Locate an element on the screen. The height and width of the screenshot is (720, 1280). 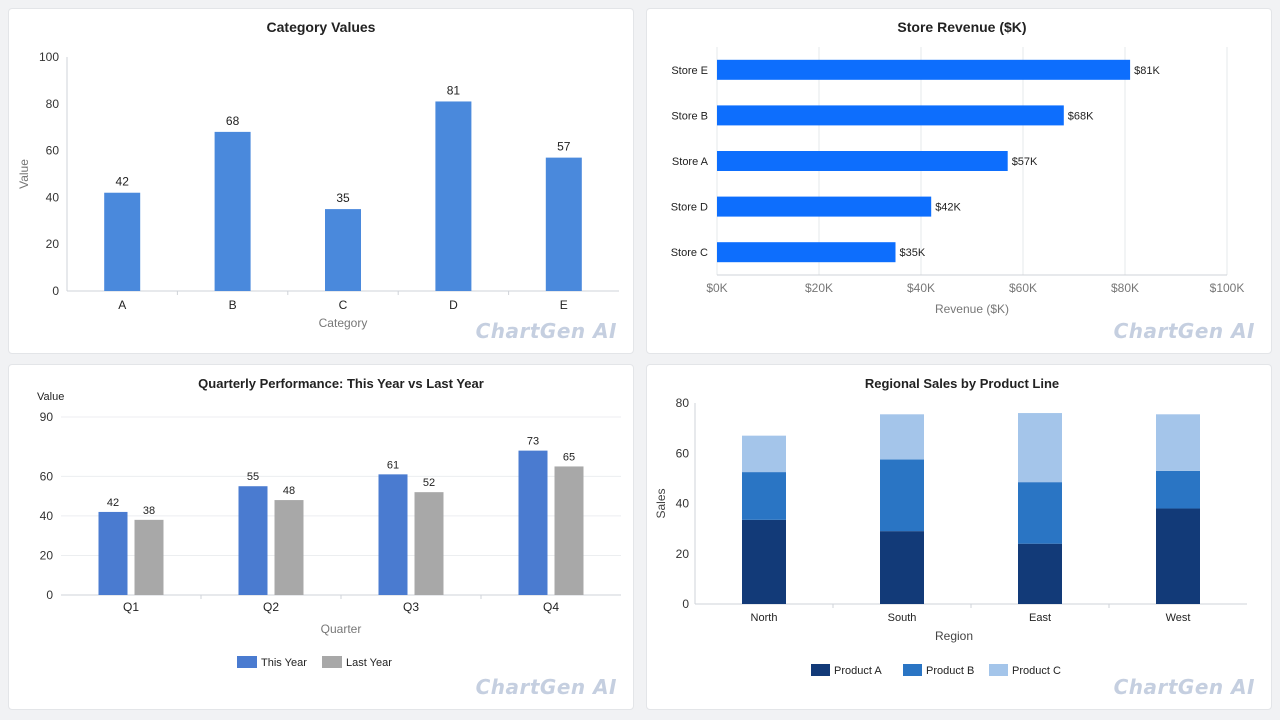
x-tick-label: Q1 is located at coordinates (131, 607).